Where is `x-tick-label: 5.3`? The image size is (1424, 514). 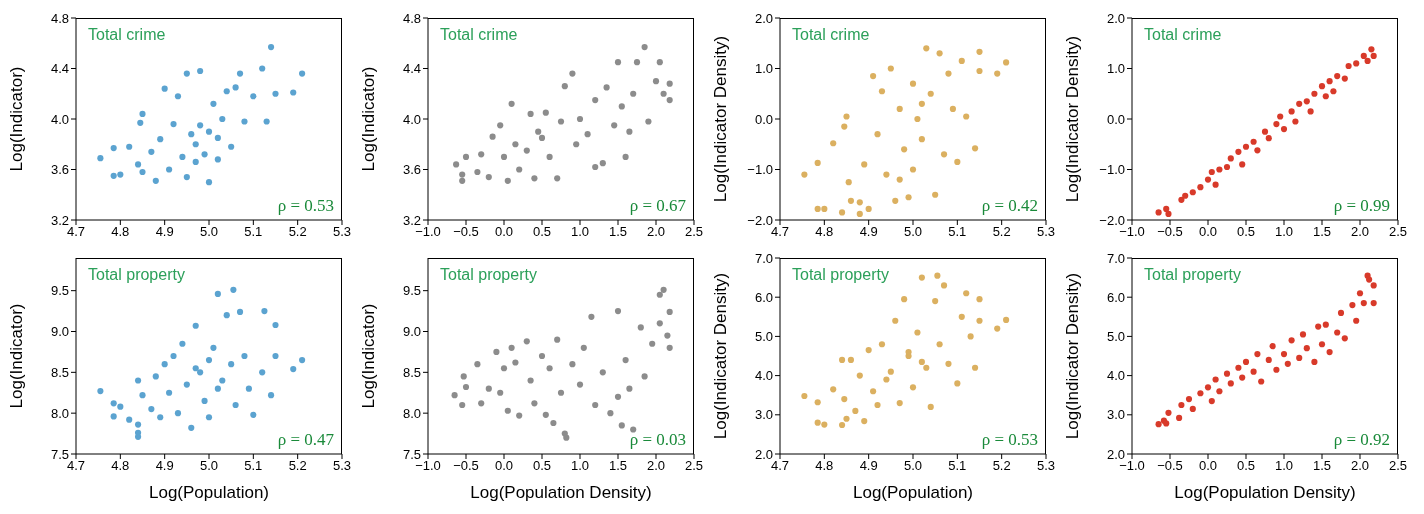
x-tick-label: 5.3 is located at coordinates (342, 466).